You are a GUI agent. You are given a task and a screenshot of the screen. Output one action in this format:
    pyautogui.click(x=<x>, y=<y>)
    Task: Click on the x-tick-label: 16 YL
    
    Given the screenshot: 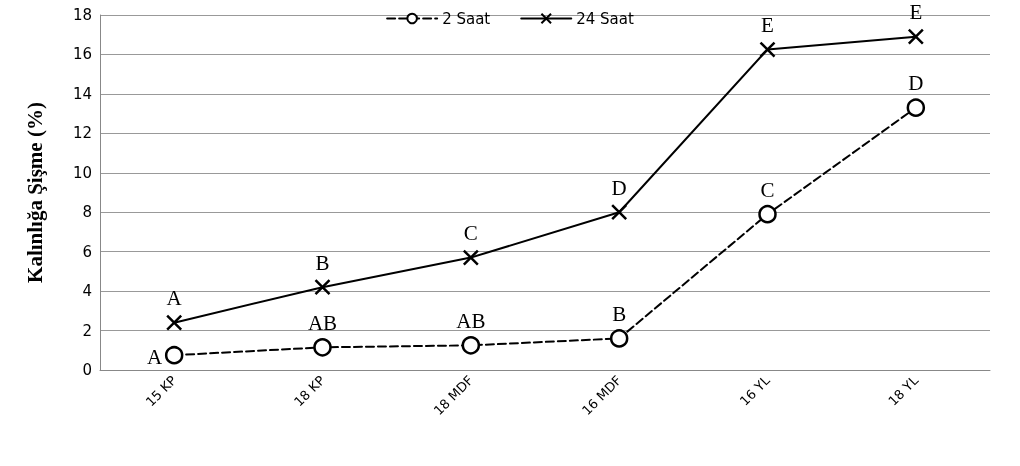 What is the action you would take?
    pyautogui.click(x=755, y=390)
    